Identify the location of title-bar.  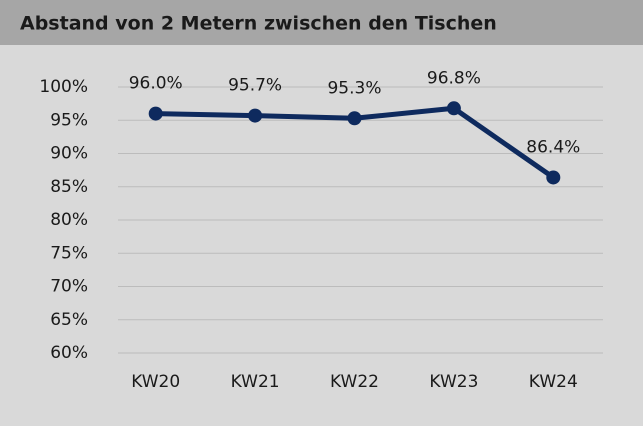
(321, 22).